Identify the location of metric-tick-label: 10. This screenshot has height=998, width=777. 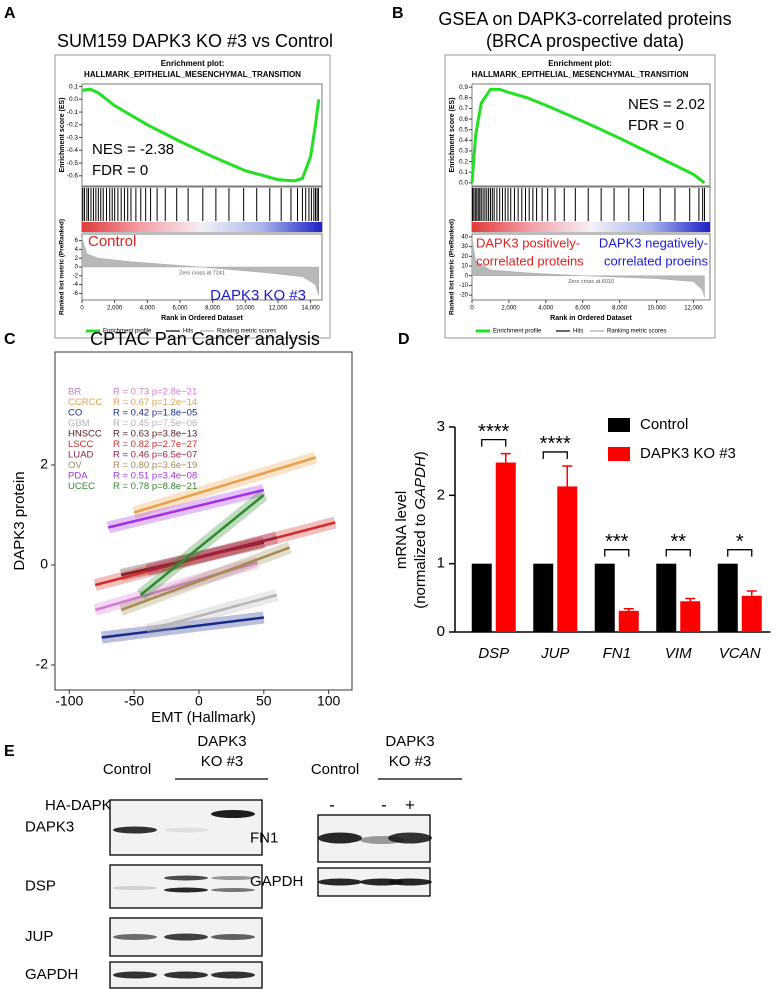
(464, 267).